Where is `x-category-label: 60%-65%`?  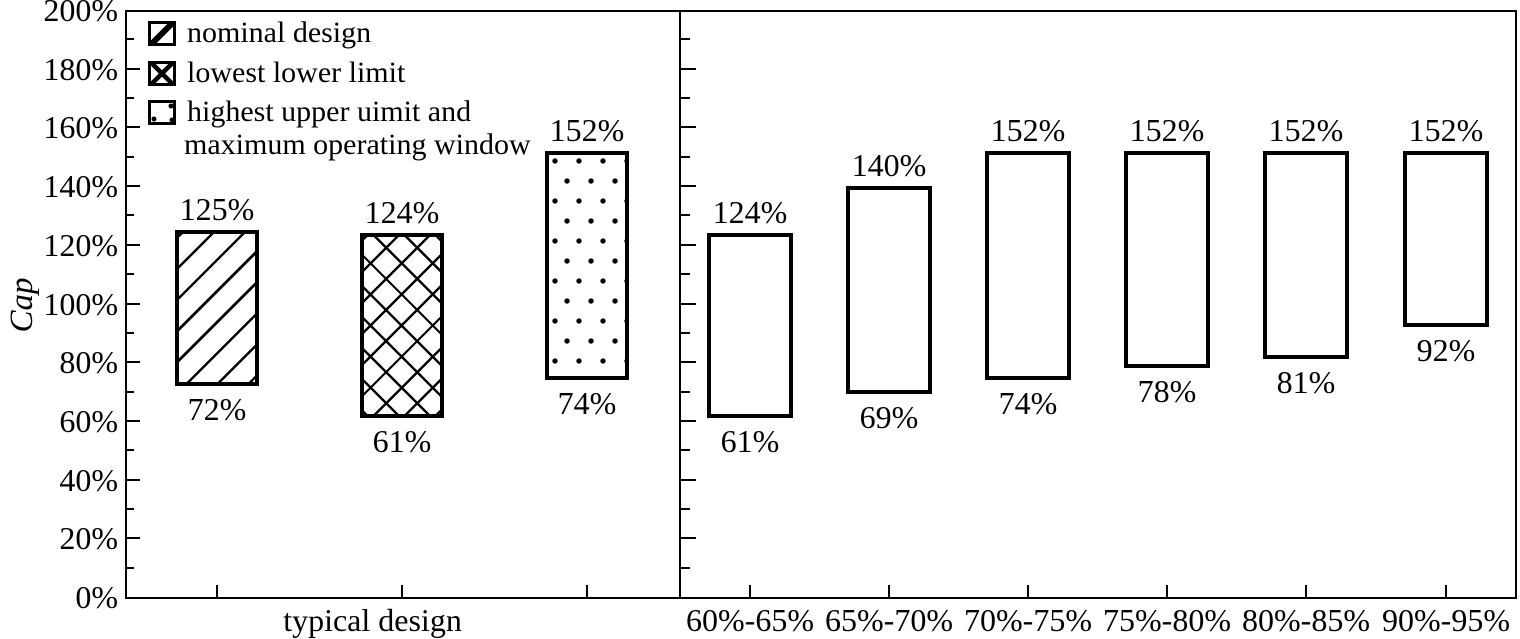
x-category-label: 60%-65% is located at coordinates (750, 620).